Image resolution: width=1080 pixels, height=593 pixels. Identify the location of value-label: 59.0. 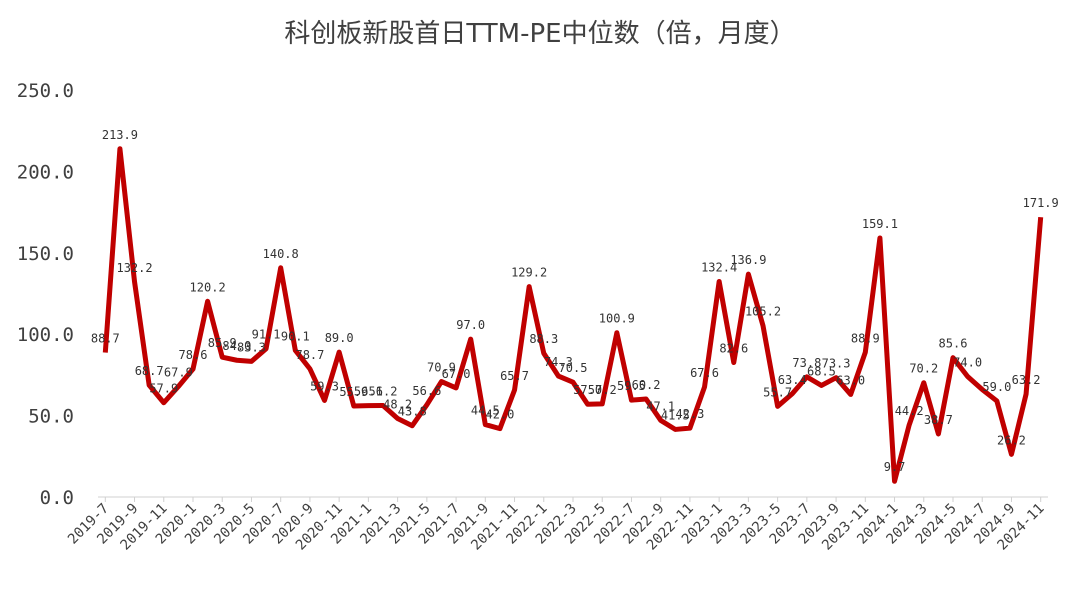
(996, 387).